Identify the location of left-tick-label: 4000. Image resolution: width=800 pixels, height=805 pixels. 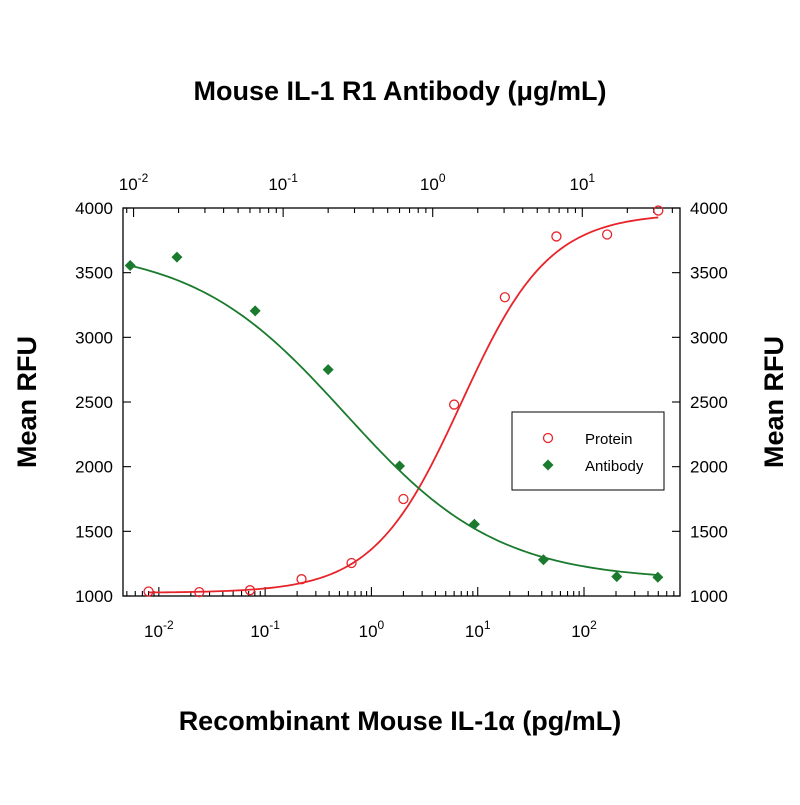
(94, 208).